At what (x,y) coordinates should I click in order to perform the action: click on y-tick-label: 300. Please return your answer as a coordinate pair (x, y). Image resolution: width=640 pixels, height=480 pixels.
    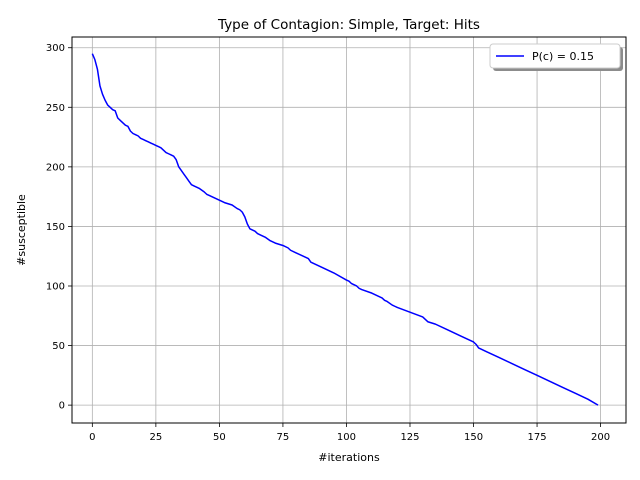
    Looking at the image, I should click on (55, 48).